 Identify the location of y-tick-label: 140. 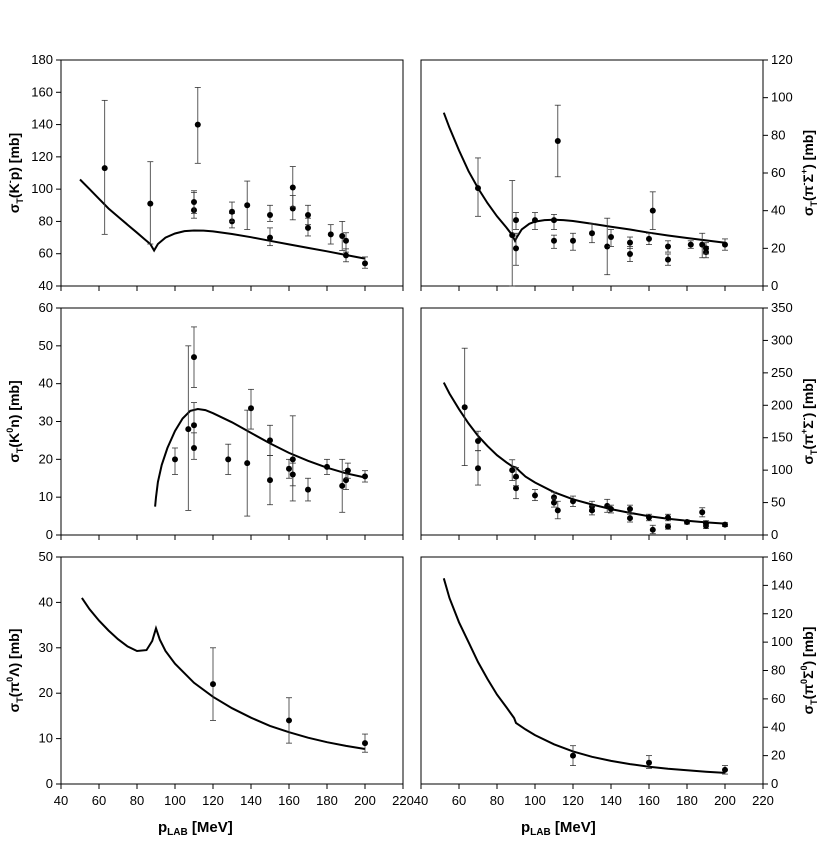
(782, 584).